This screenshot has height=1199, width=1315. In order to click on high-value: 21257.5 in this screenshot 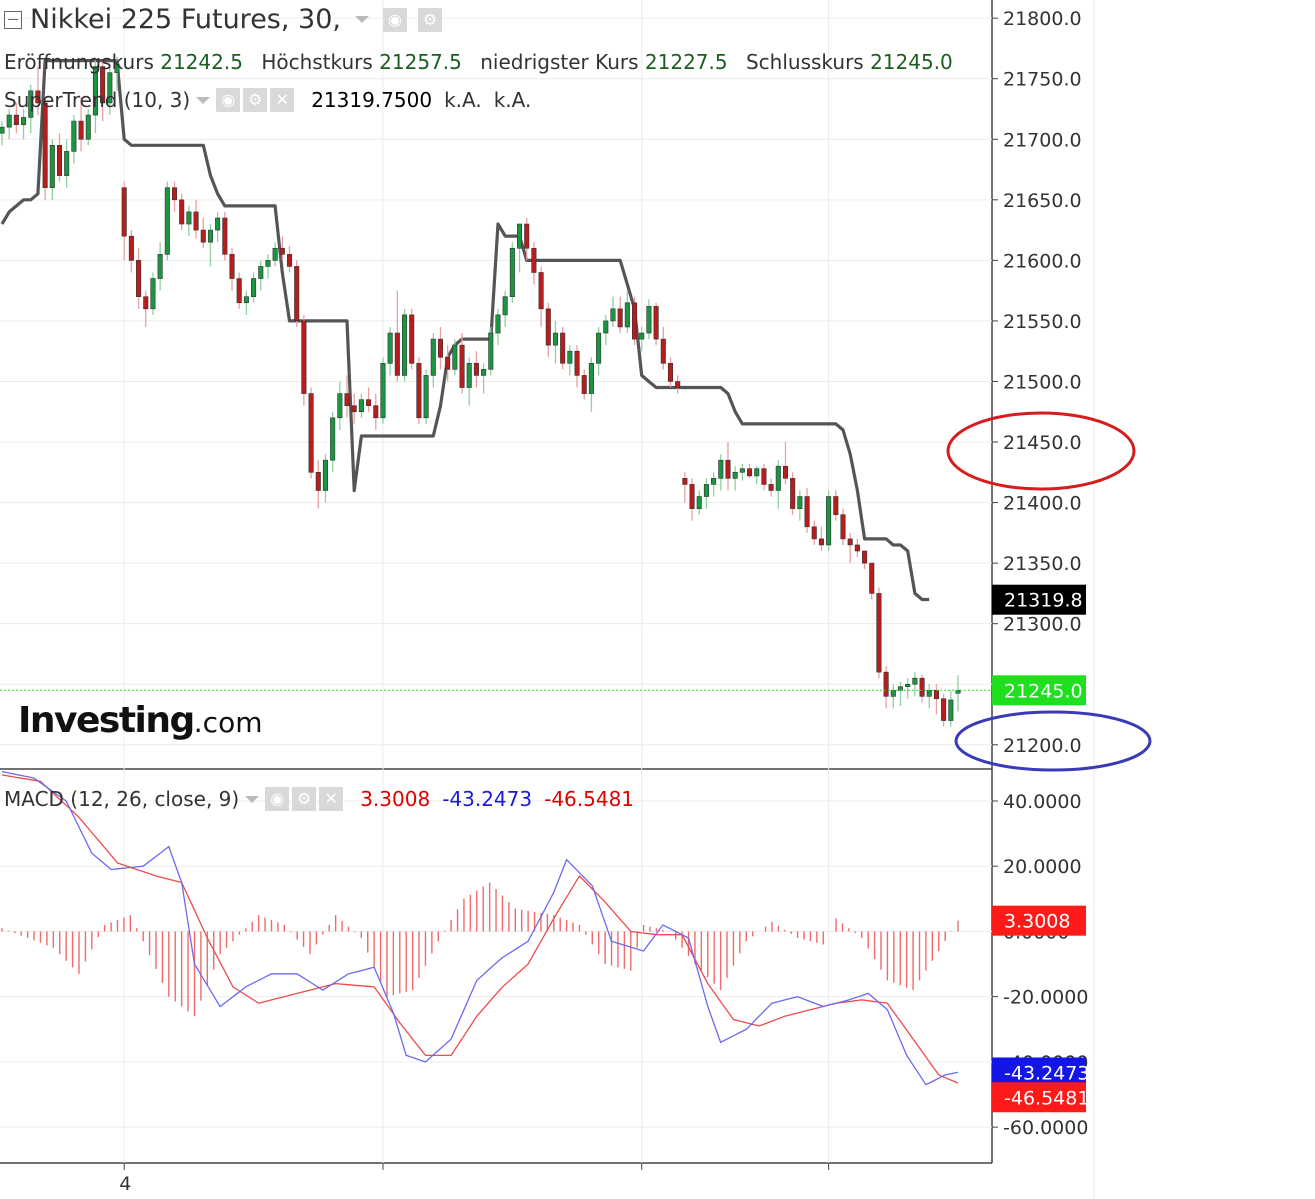, I will do `click(420, 62)`.